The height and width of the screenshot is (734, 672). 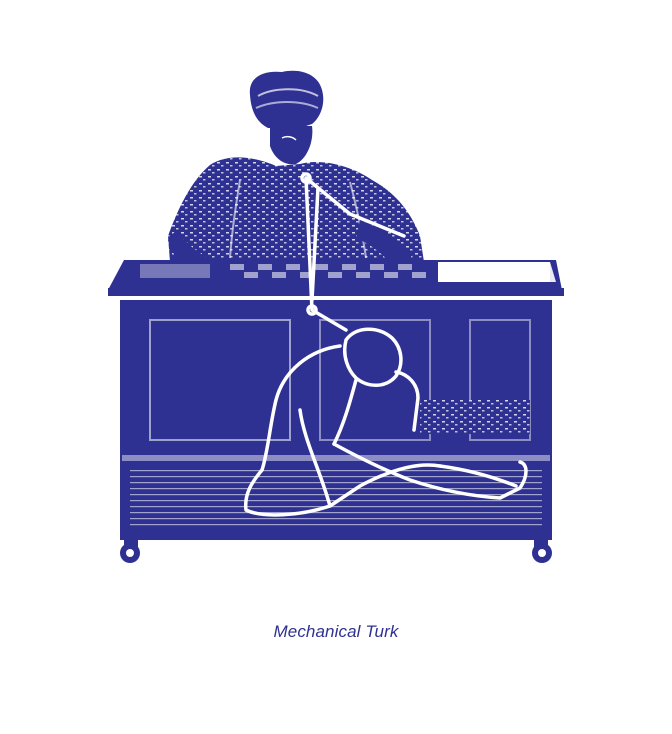 What do you see at coordinates (291, 145) in the screenshot?
I see `face` at bounding box center [291, 145].